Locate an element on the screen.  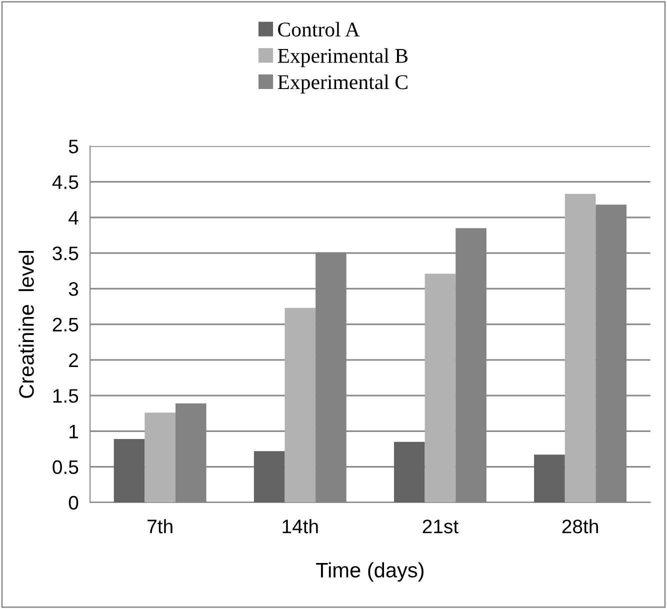
y-axis-title: Creatinine level is located at coordinates (26, 324).